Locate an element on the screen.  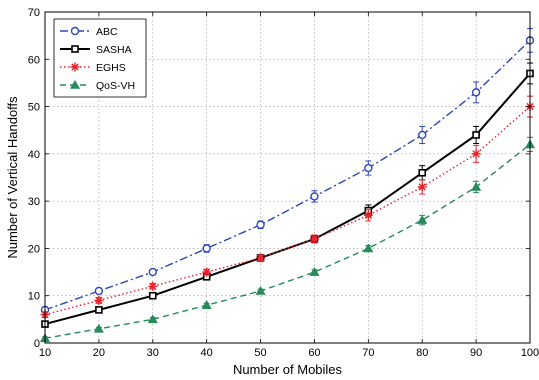
y-tick-label: 30 is located at coordinates (34, 202).